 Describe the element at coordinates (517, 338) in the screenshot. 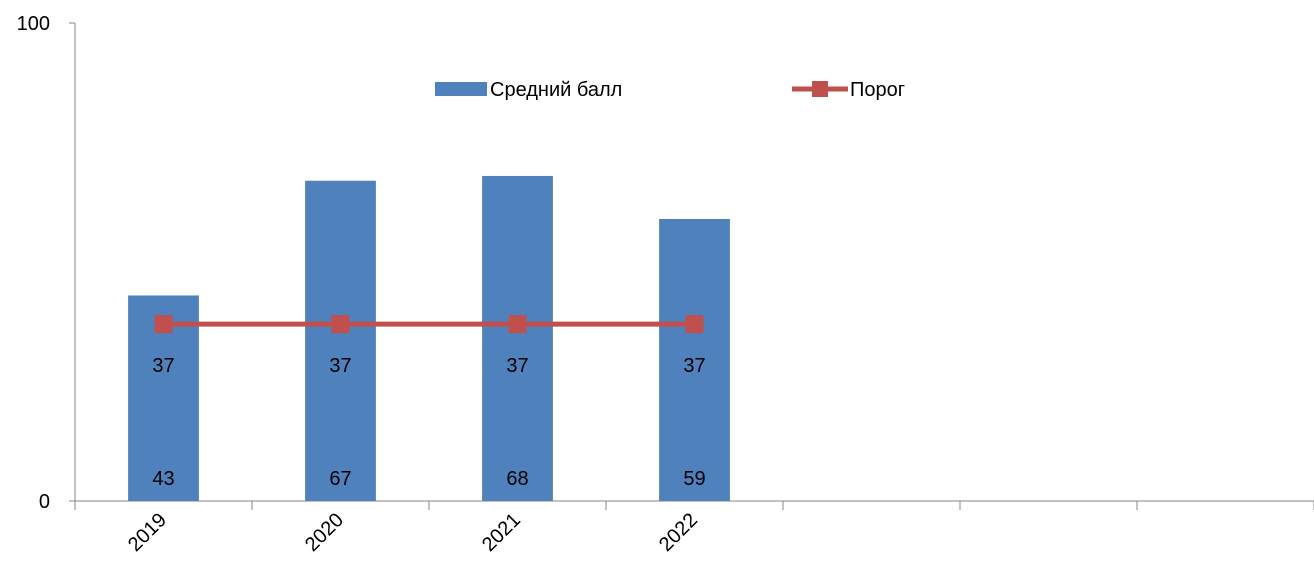

I see `bar-2021` at that location.